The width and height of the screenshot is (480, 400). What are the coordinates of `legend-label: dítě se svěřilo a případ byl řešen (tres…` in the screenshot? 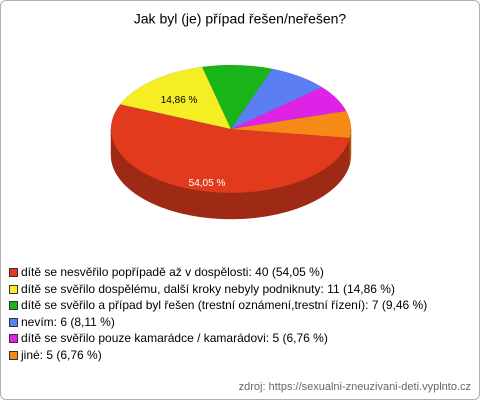 It's located at (224, 305).